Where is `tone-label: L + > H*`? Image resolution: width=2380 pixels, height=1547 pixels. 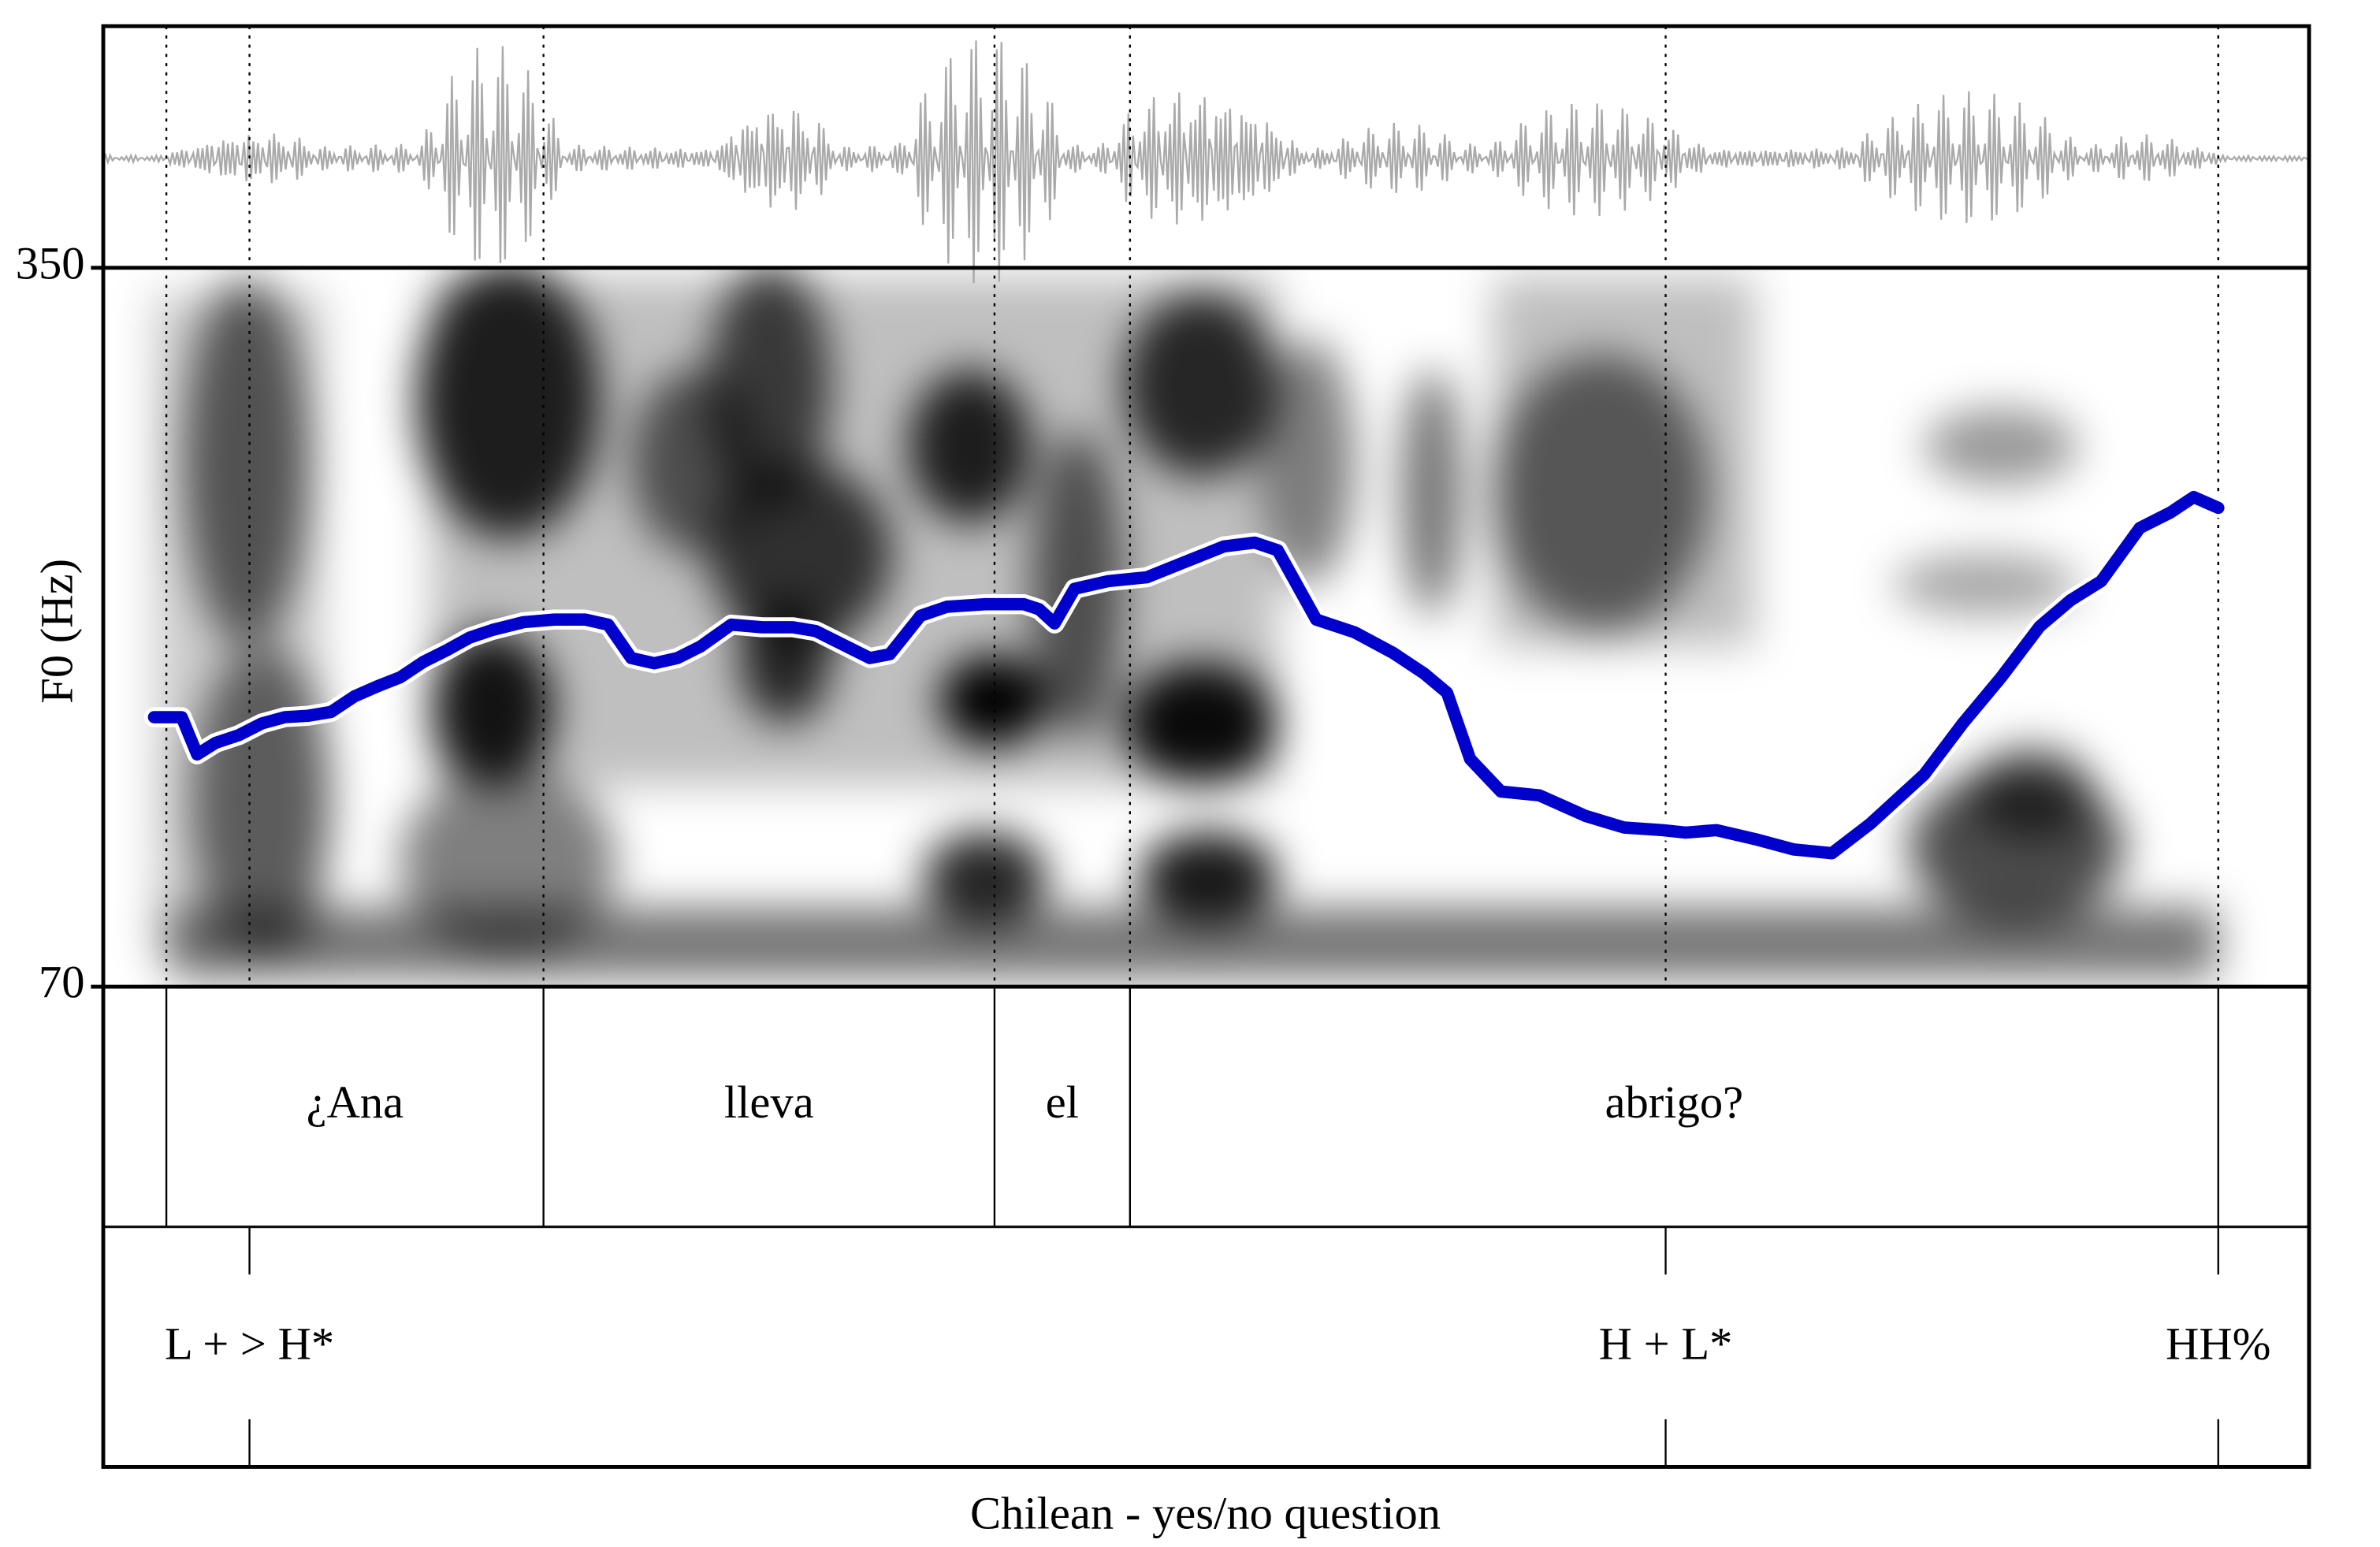
tone-label: L + > H* is located at coordinates (249, 1343).